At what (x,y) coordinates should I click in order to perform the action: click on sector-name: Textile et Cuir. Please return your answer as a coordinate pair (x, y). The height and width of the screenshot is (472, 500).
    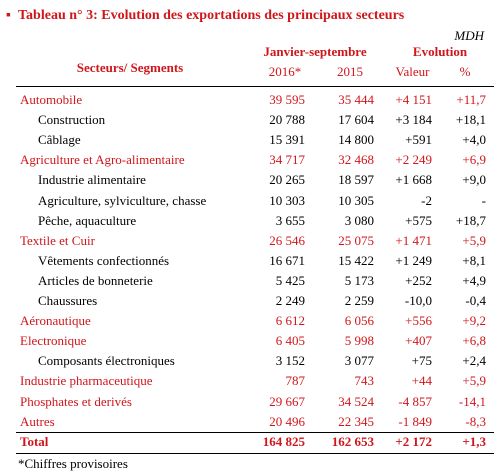
    Looking at the image, I should click on (57, 240).